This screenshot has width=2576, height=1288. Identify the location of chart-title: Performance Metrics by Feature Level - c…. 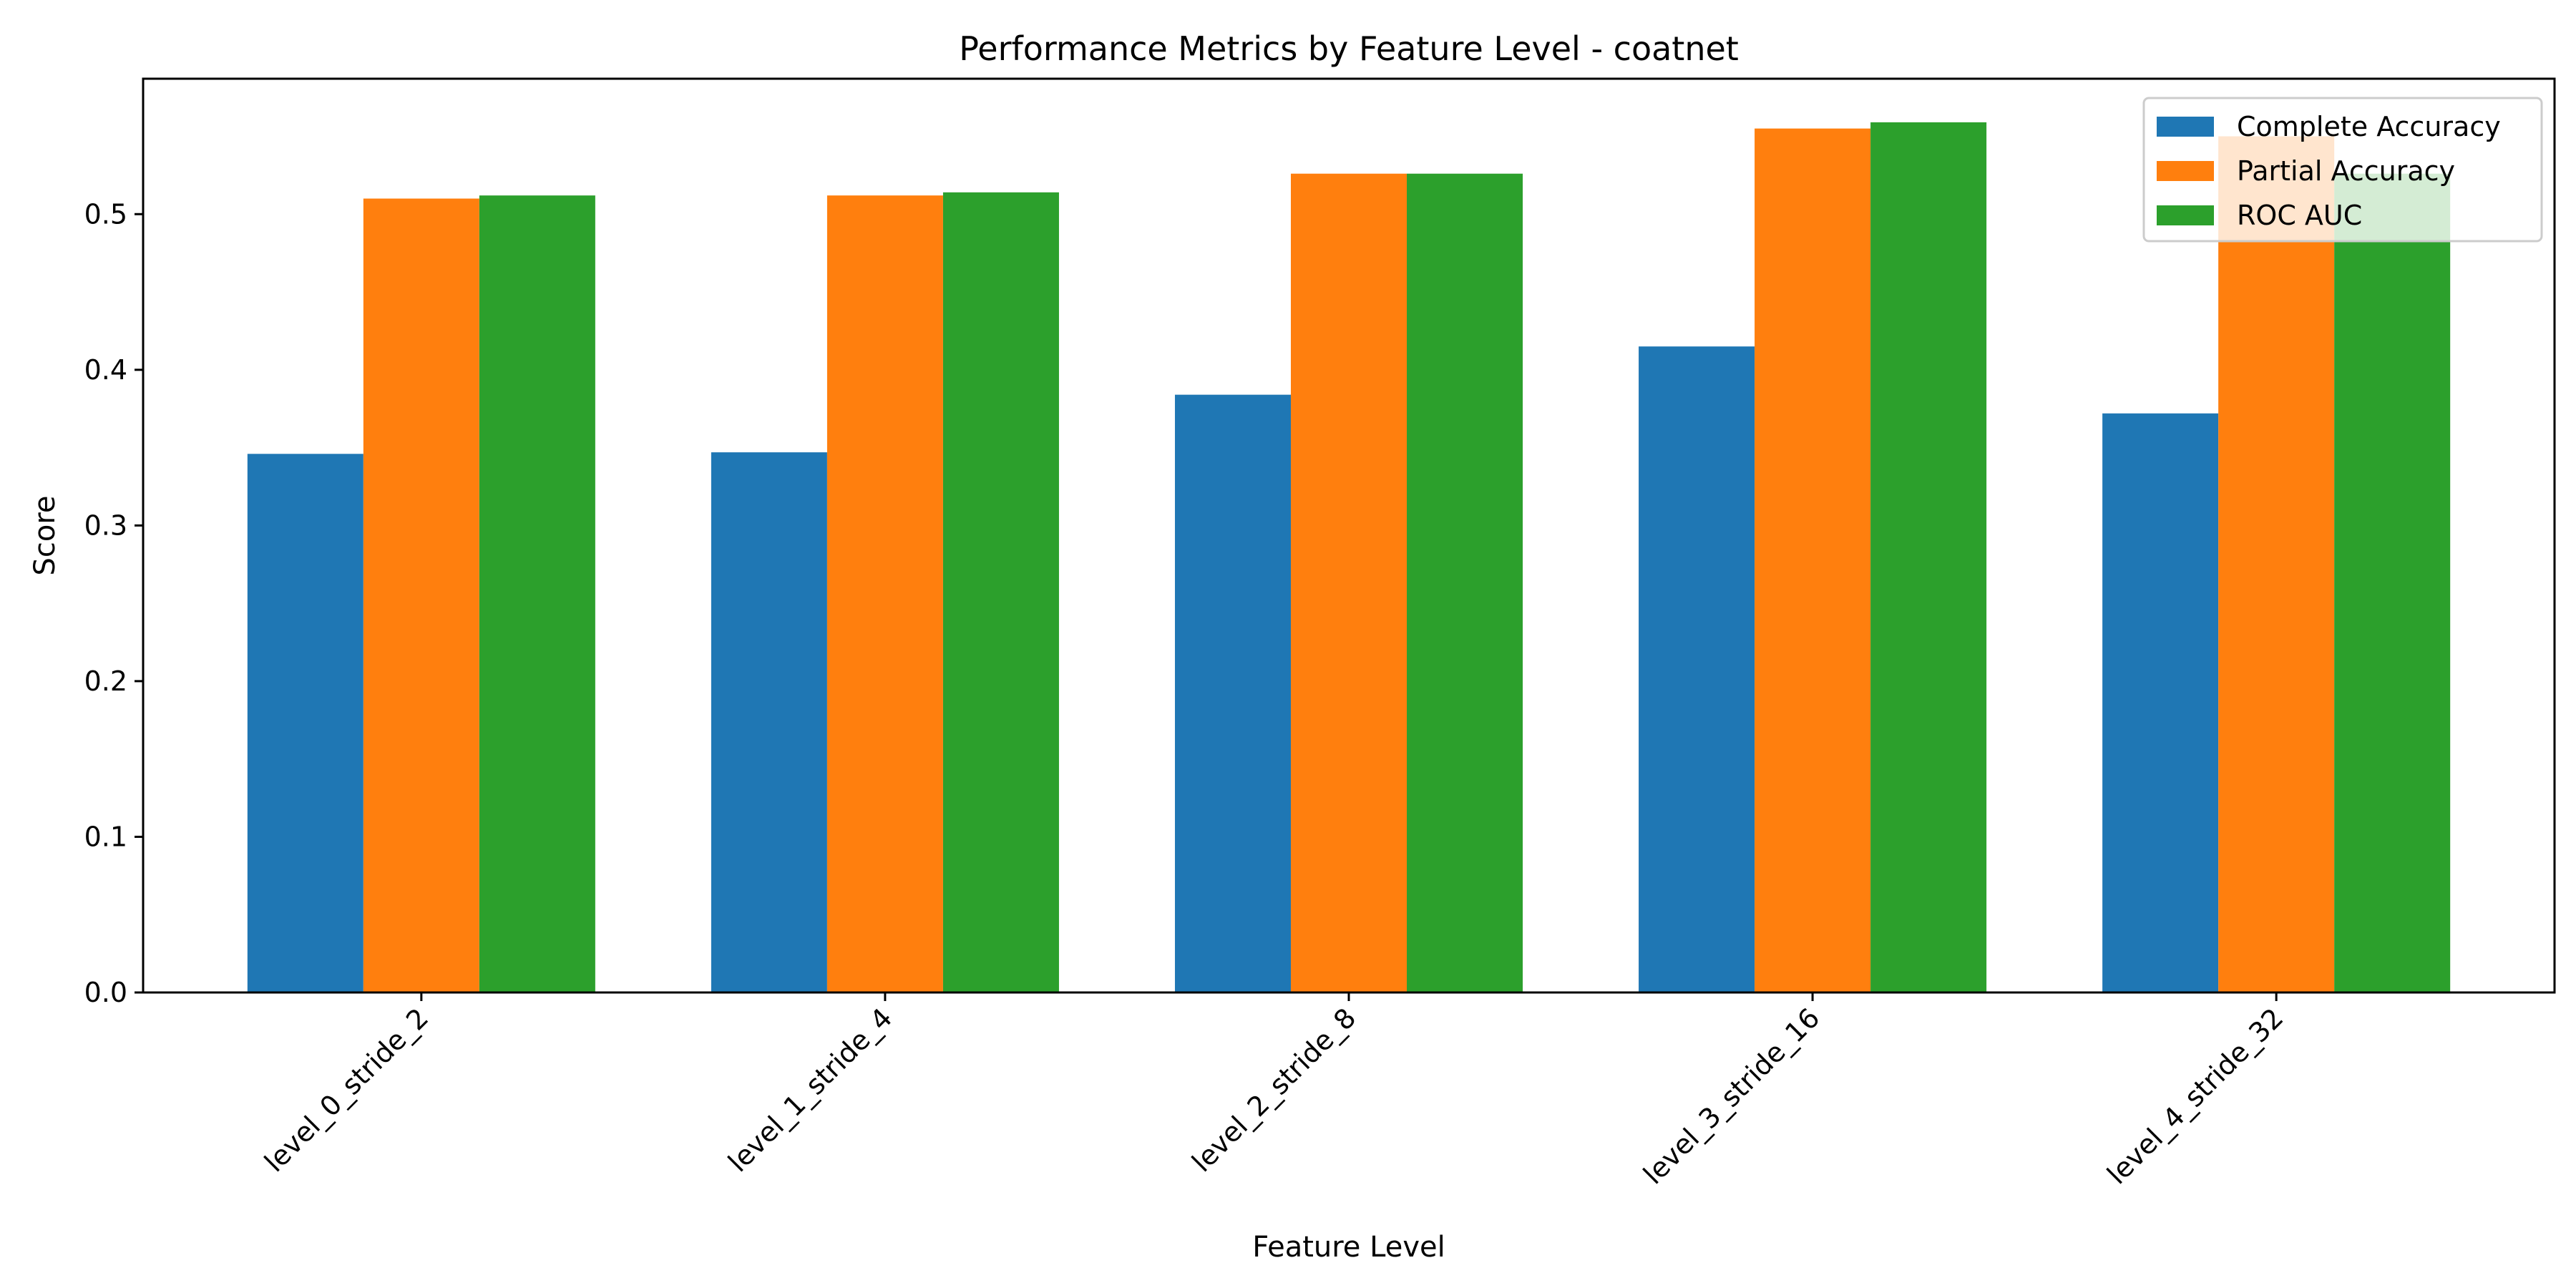
(1349, 48).